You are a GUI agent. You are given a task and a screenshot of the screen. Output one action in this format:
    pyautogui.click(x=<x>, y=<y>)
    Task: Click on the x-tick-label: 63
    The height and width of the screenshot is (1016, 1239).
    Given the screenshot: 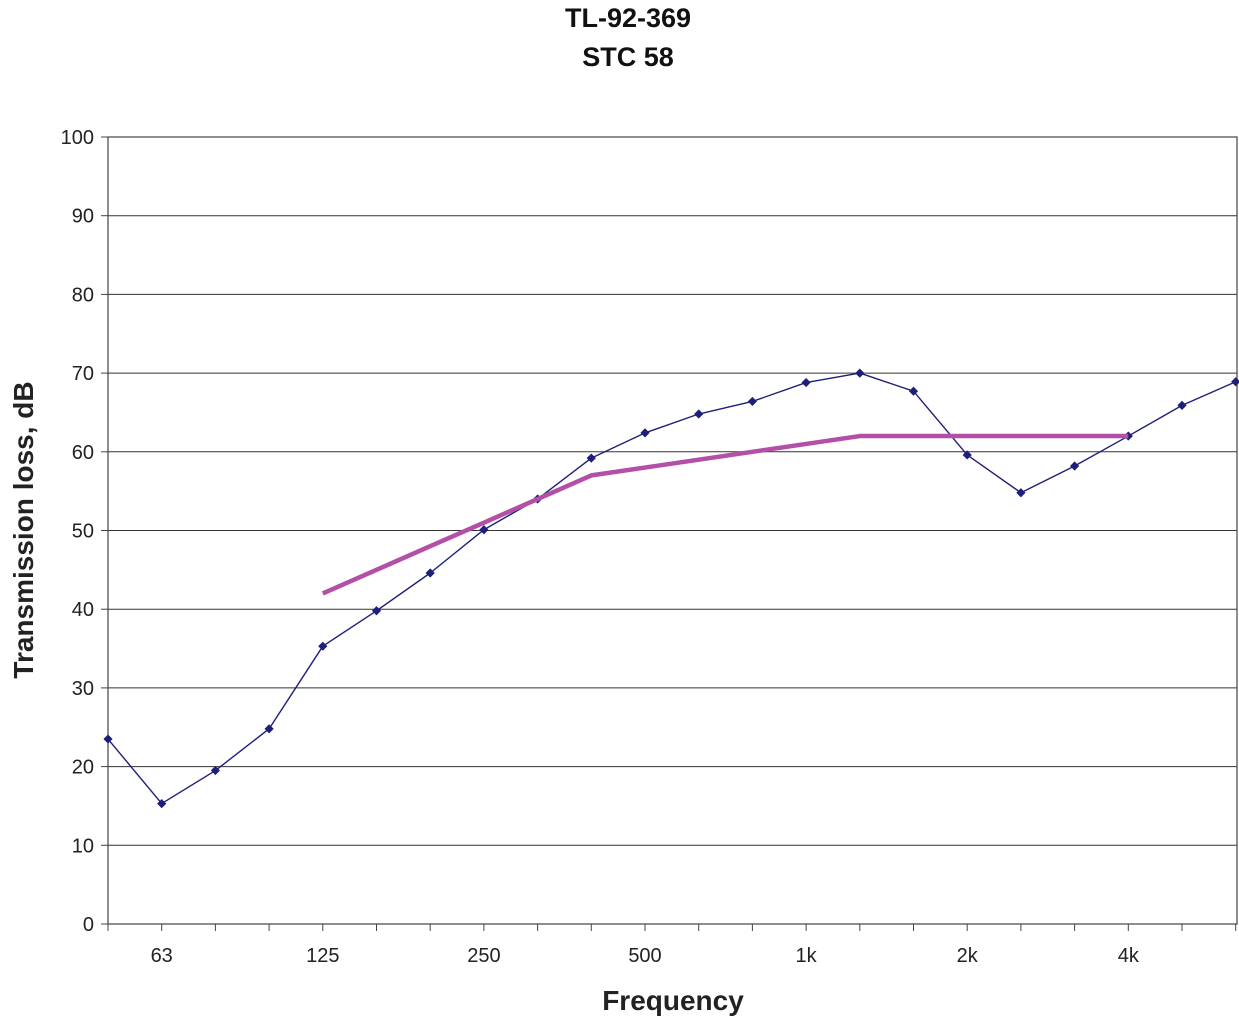 What is the action you would take?
    pyautogui.click(x=162, y=956)
    